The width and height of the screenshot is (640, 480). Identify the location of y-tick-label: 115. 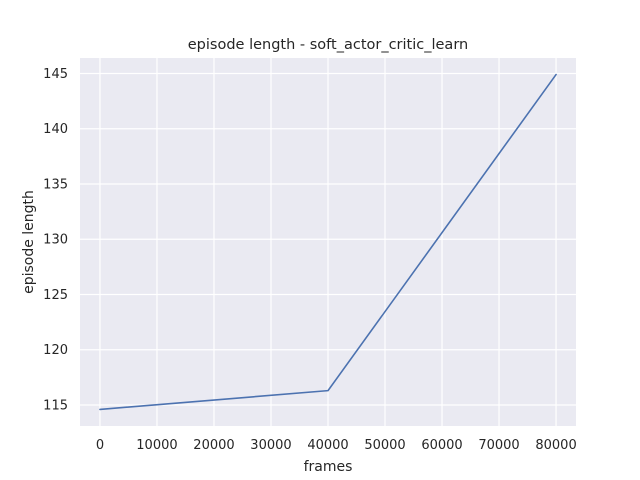
(55, 406).